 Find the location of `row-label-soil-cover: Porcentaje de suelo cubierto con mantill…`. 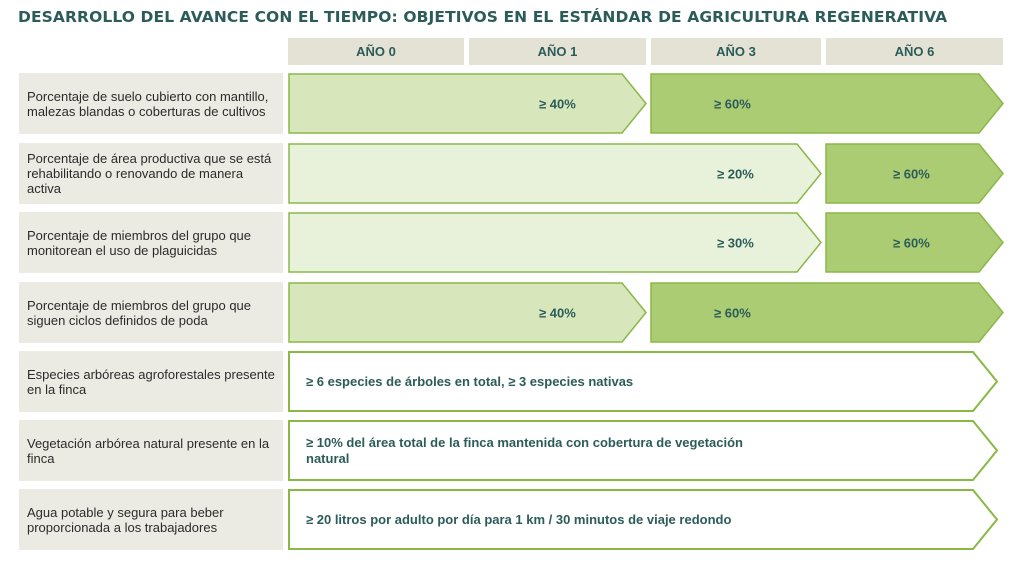

row-label-soil-cover: Porcentaje de suelo cubierto con mantill… is located at coordinates (151, 103).